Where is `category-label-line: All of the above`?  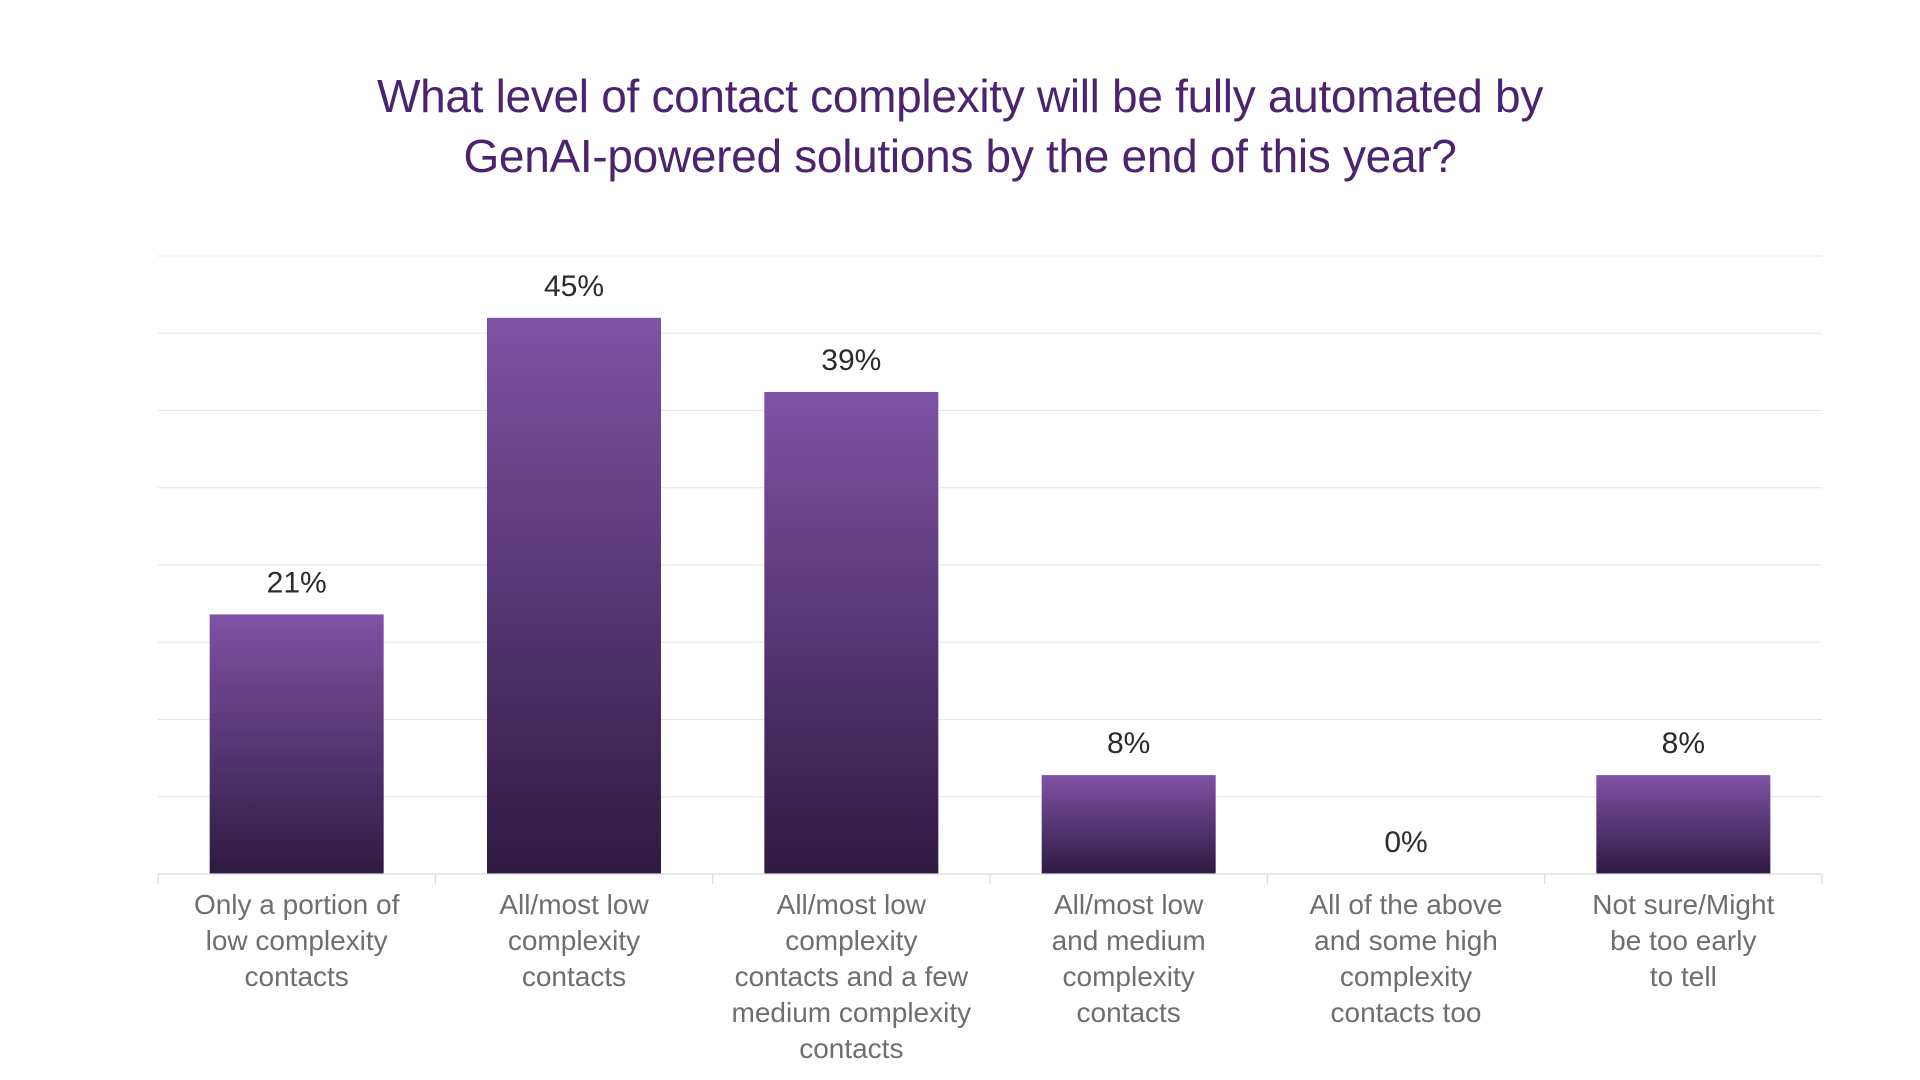 category-label-line: All of the above is located at coordinates (1405, 904).